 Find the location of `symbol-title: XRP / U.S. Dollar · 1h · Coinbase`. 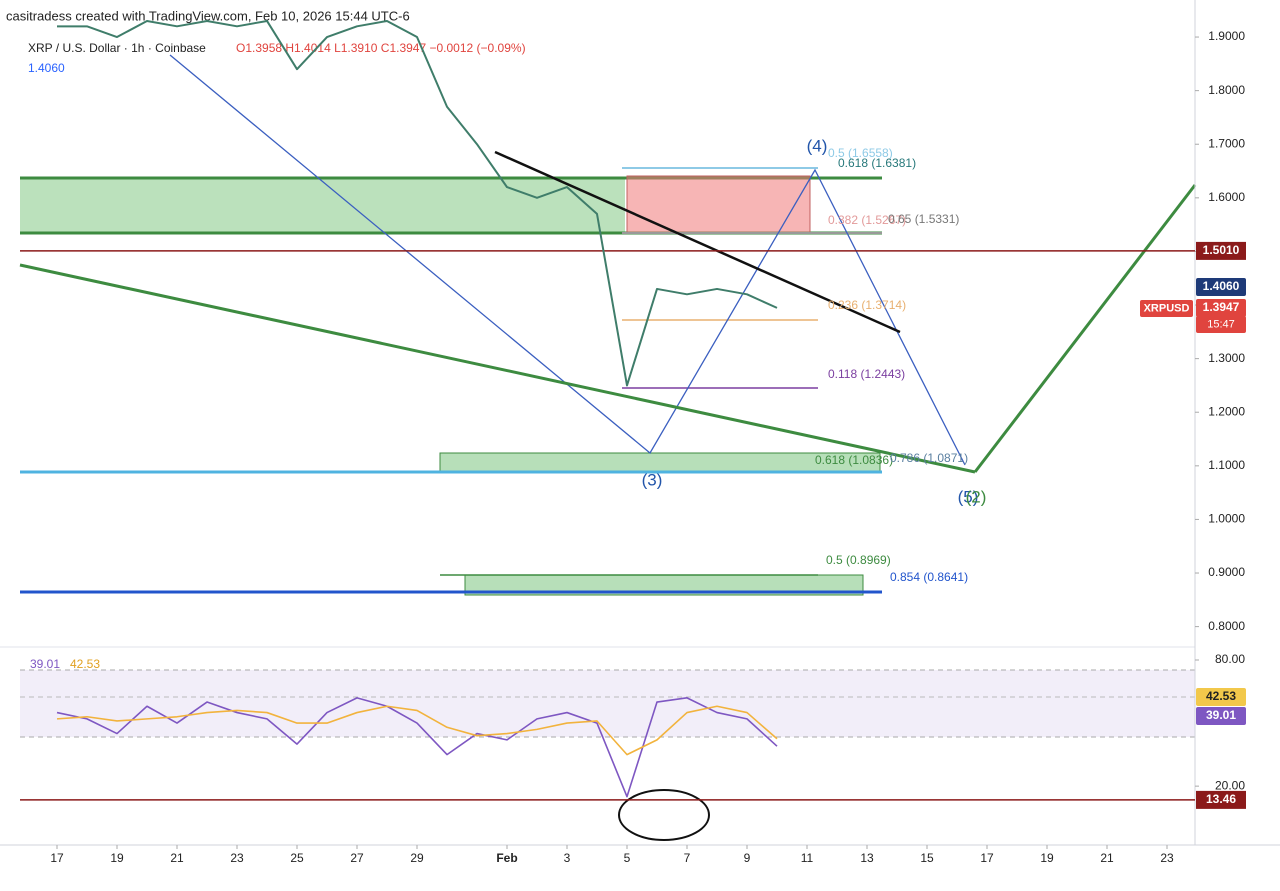

symbol-title: XRP / U.S. Dollar · 1h · Coinbase is located at coordinates (117, 48).